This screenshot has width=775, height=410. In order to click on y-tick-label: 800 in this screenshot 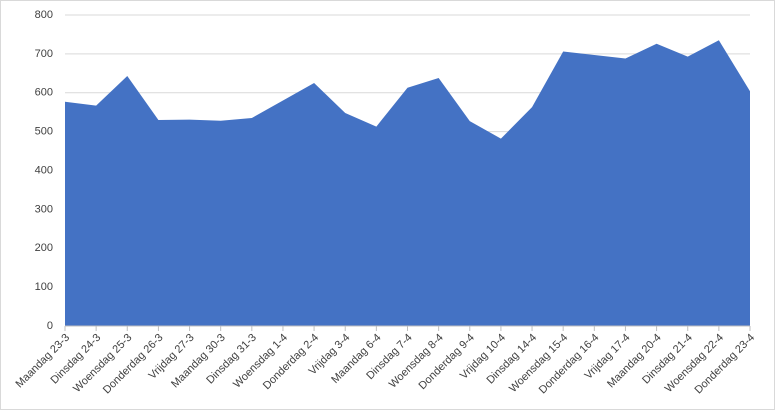, I will do `click(44, 15)`.